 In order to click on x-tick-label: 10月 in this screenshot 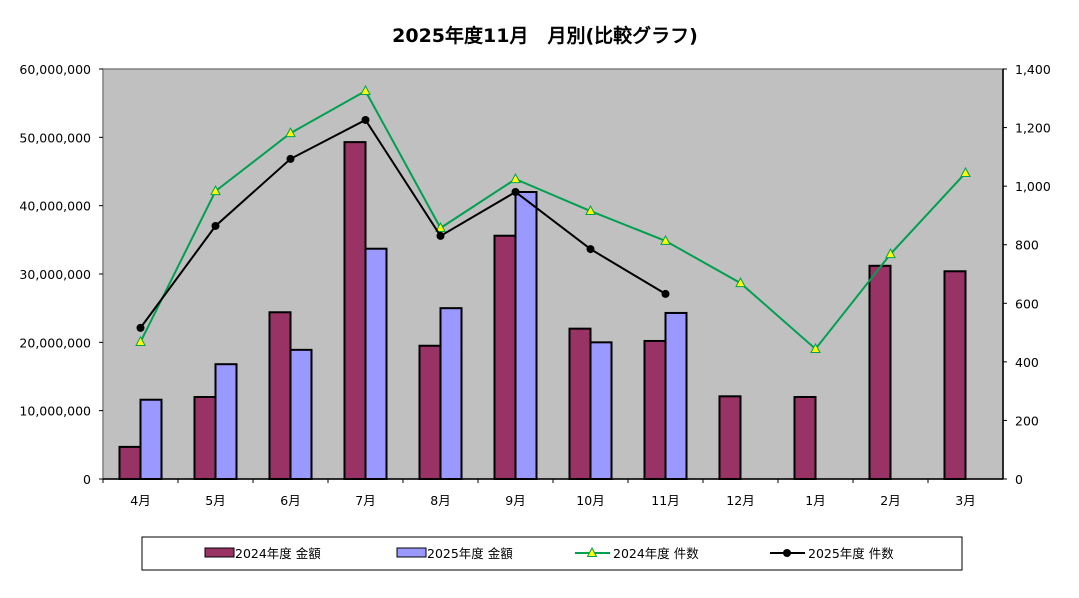, I will do `click(590, 500)`.